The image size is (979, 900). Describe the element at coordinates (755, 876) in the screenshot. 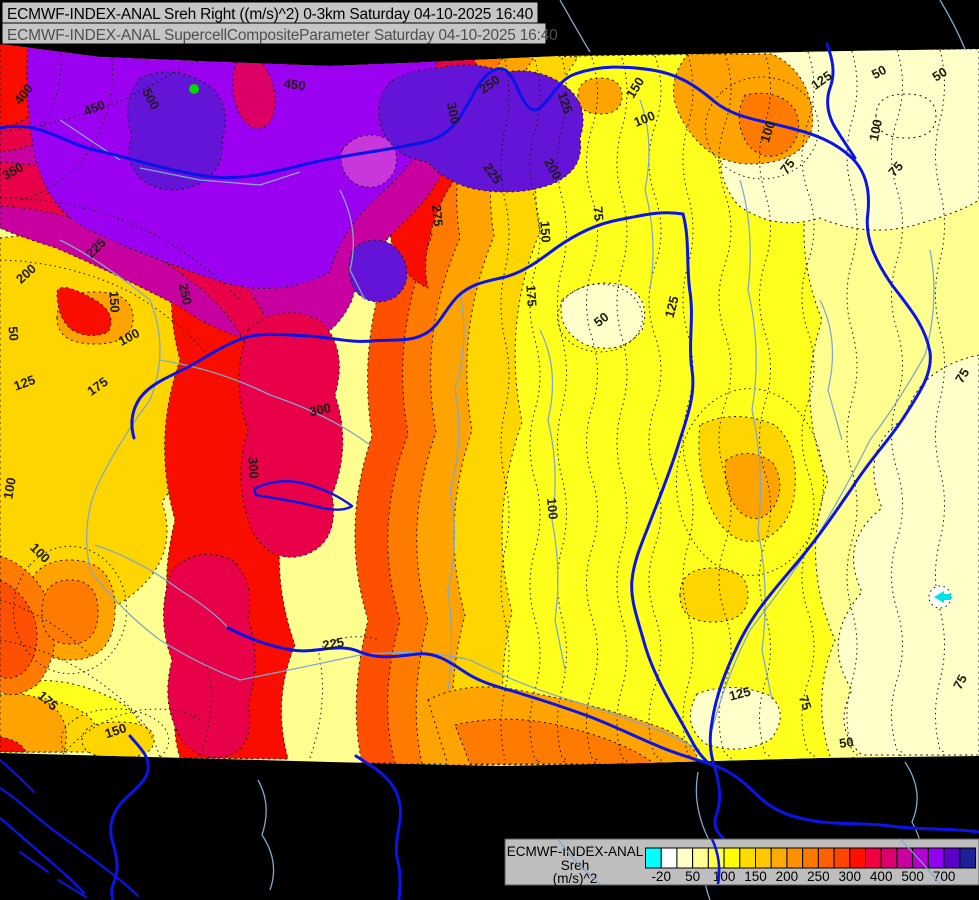

I see `legend-tick: 150` at that location.